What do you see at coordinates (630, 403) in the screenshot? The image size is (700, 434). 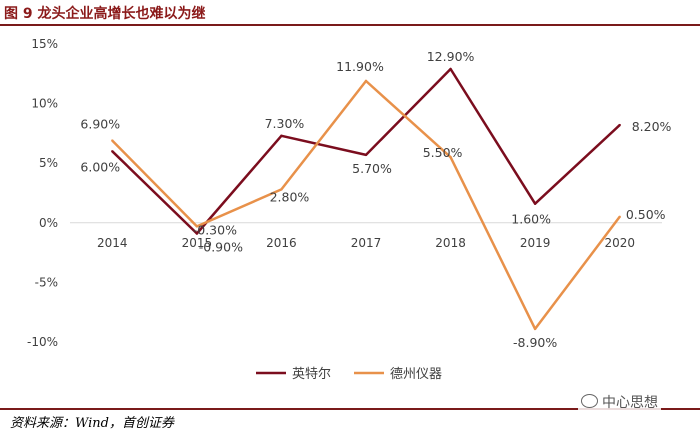 I see `watermark-text: 中心思想` at bounding box center [630, 403].